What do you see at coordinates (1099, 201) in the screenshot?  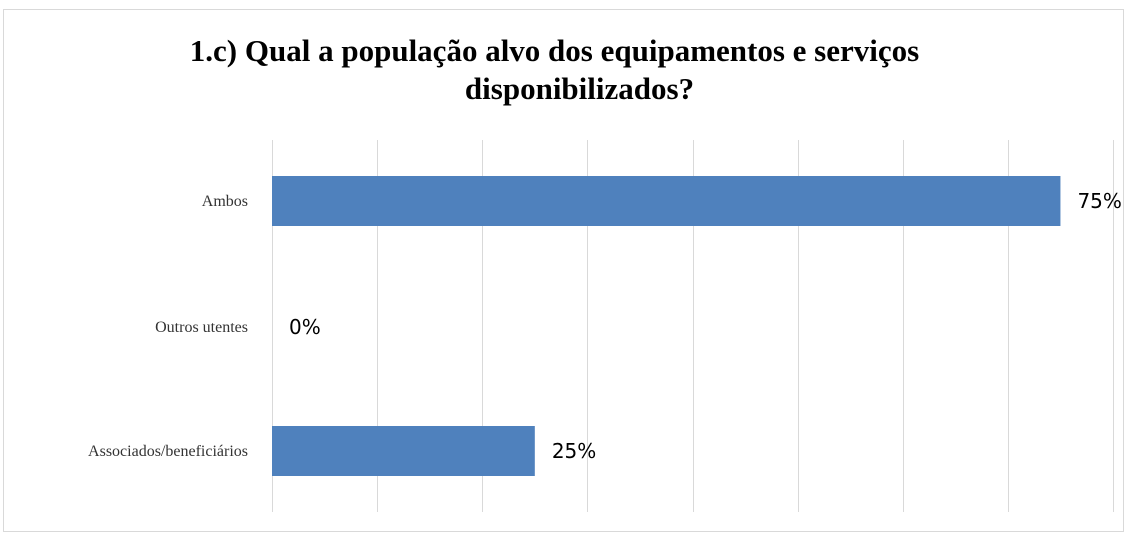 I see `data-label: 75%` at bounding box center [1099, 201].